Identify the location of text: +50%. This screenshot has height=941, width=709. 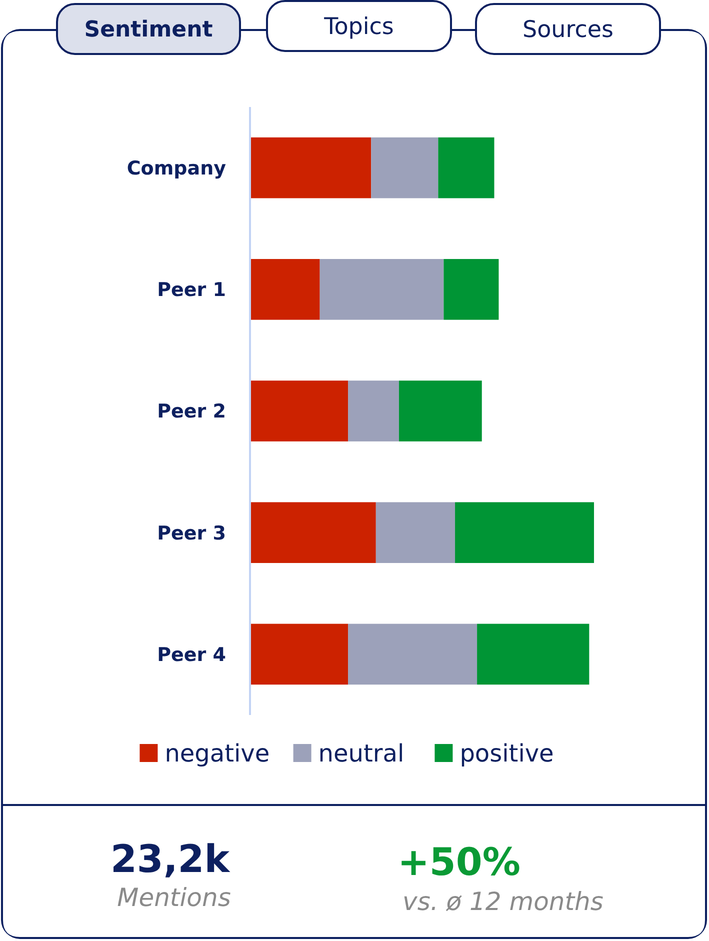
(459, 862).